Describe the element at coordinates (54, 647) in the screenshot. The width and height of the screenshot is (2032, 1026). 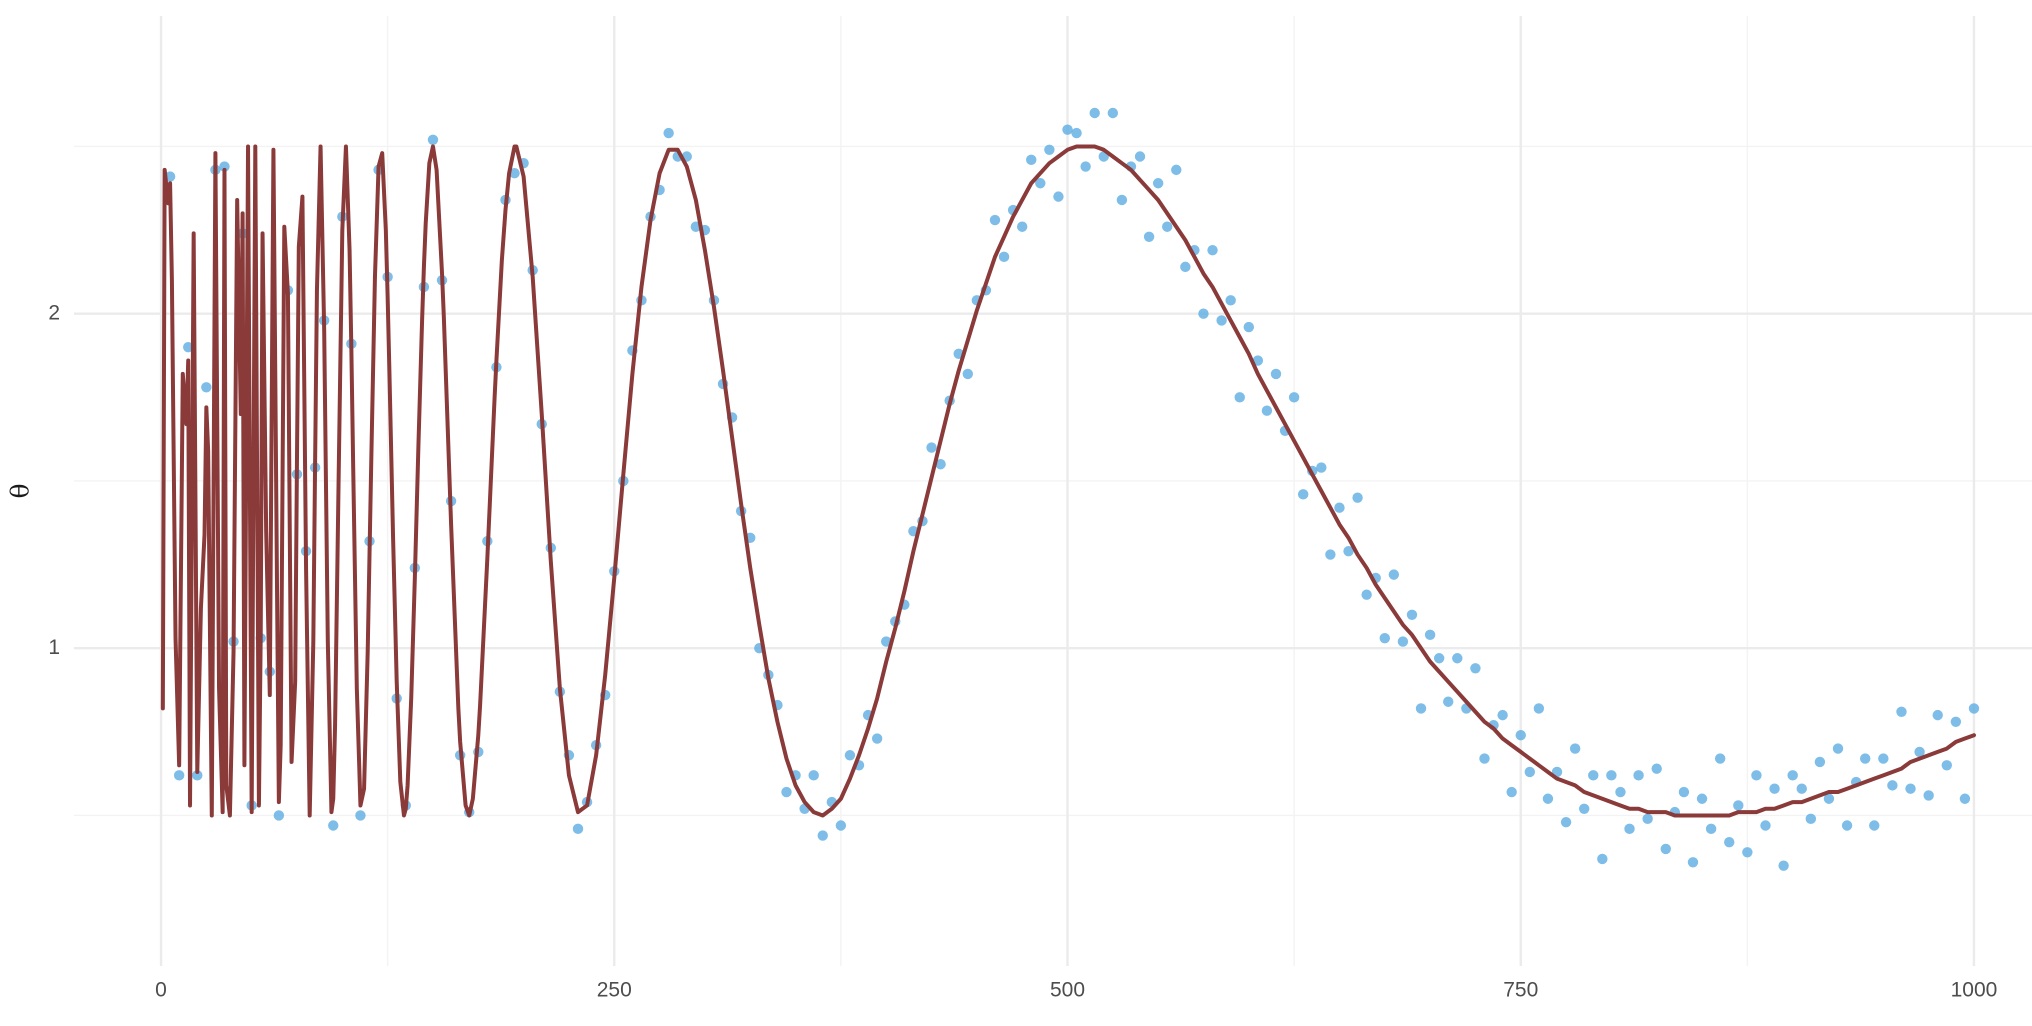
I see `y-tick-label: 1` at that location.